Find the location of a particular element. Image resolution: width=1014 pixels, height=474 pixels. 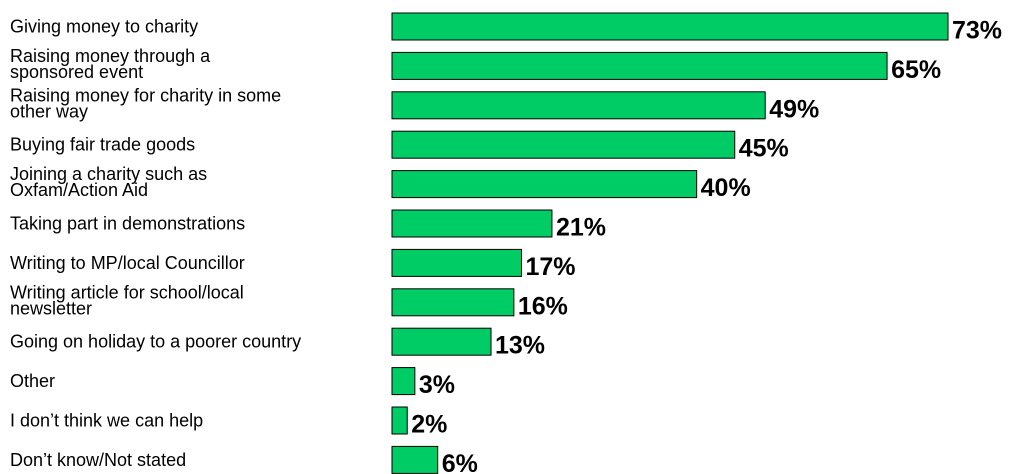

value-label-6: 21% is located at coordinates (581, 228).